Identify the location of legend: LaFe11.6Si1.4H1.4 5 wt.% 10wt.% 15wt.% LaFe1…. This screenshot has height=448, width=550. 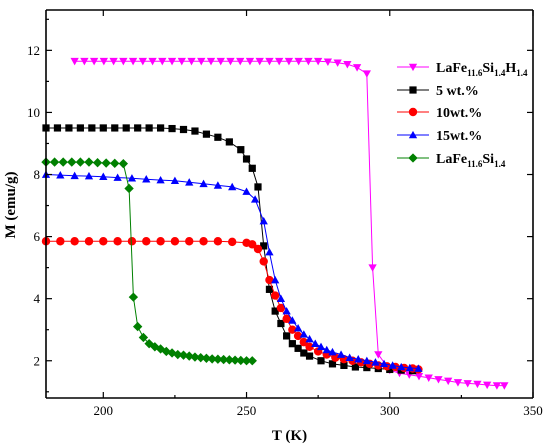
(462, 115).